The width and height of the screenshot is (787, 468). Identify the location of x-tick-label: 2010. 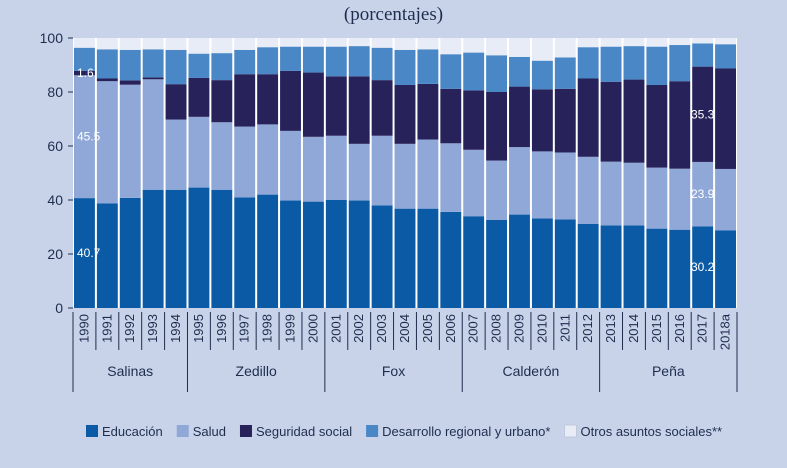
(541, 328).